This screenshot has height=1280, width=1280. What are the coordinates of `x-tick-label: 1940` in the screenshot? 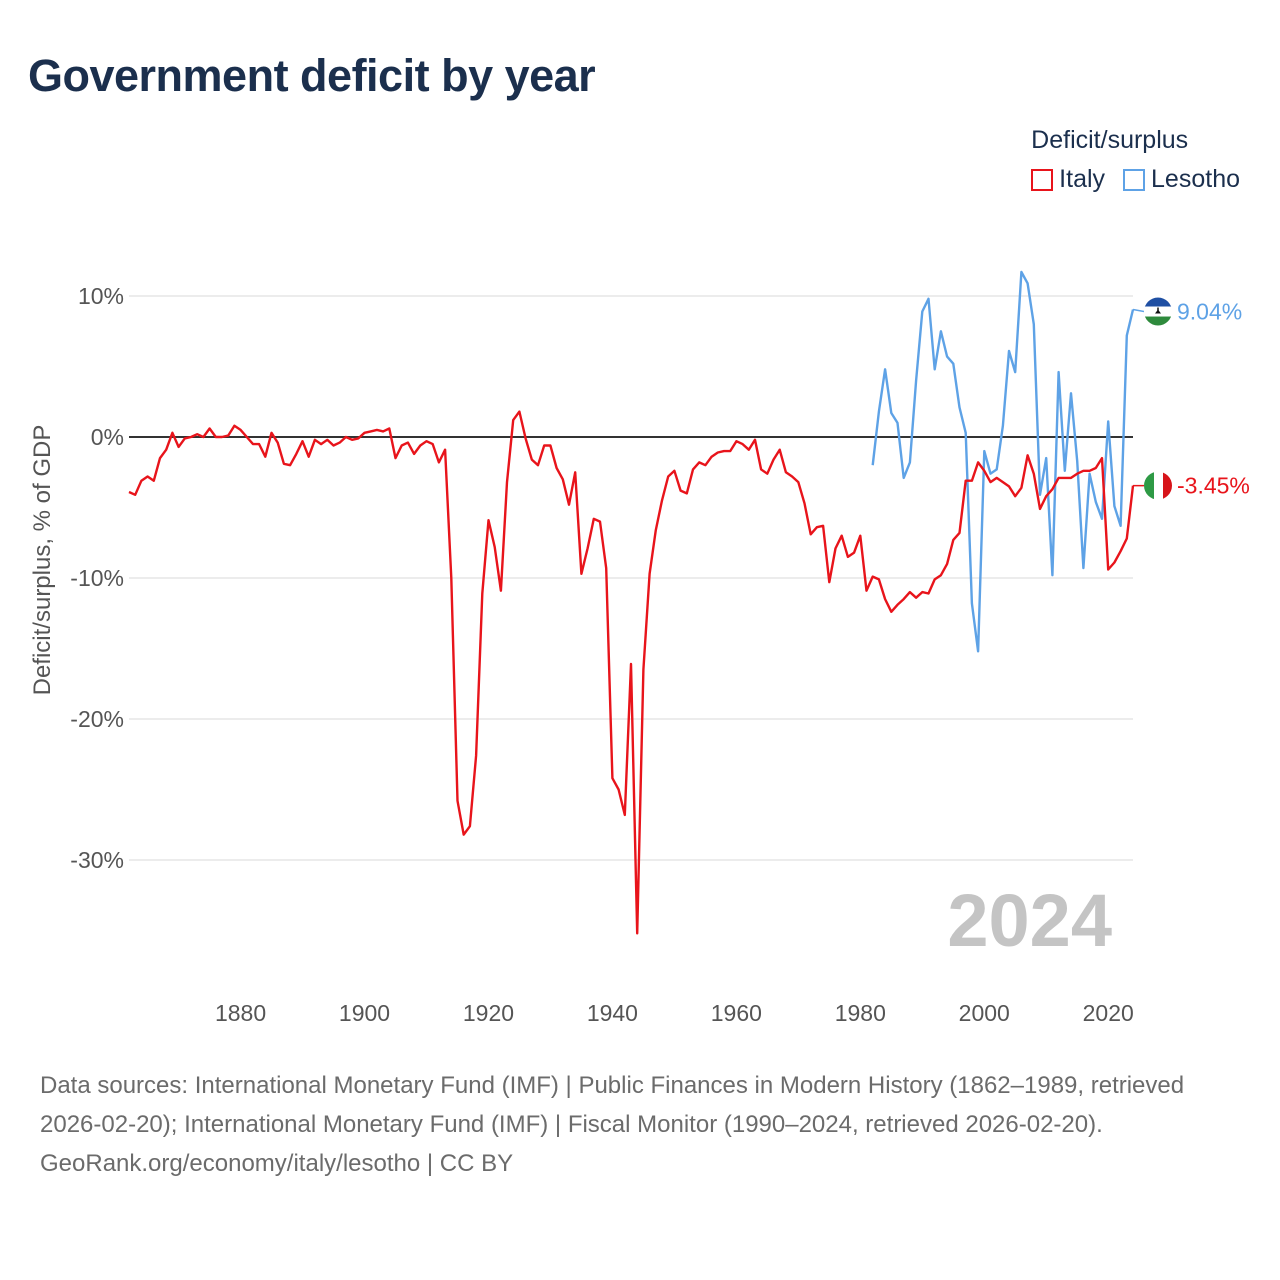 It's located at (612, 1013).